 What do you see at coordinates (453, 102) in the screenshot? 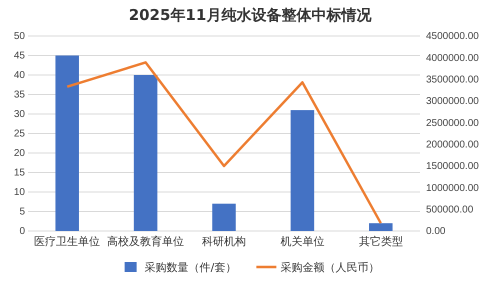
I see `y2-tick-label: 3000000.00` at bounding box center [453, 102].